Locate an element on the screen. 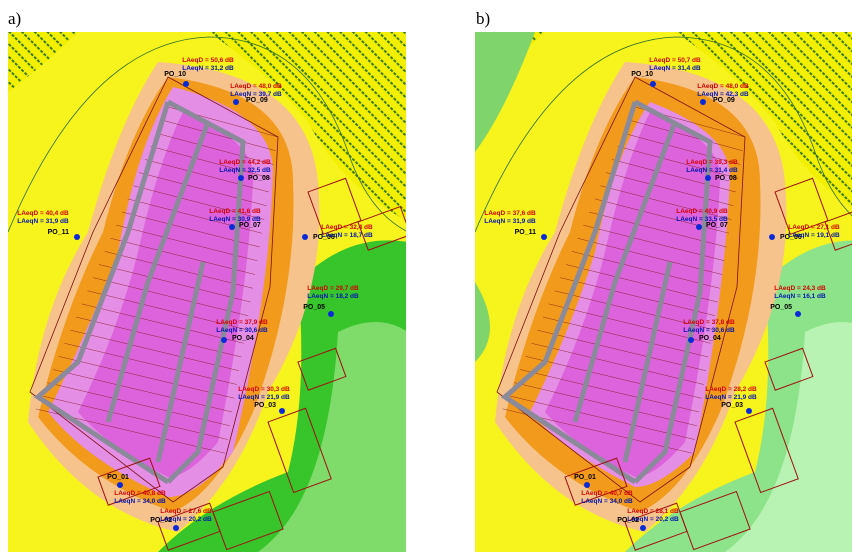 This screenshot has width=852, height=559. day-level: LAeqD = 29,7 dB is located at coordinates (333, 288).